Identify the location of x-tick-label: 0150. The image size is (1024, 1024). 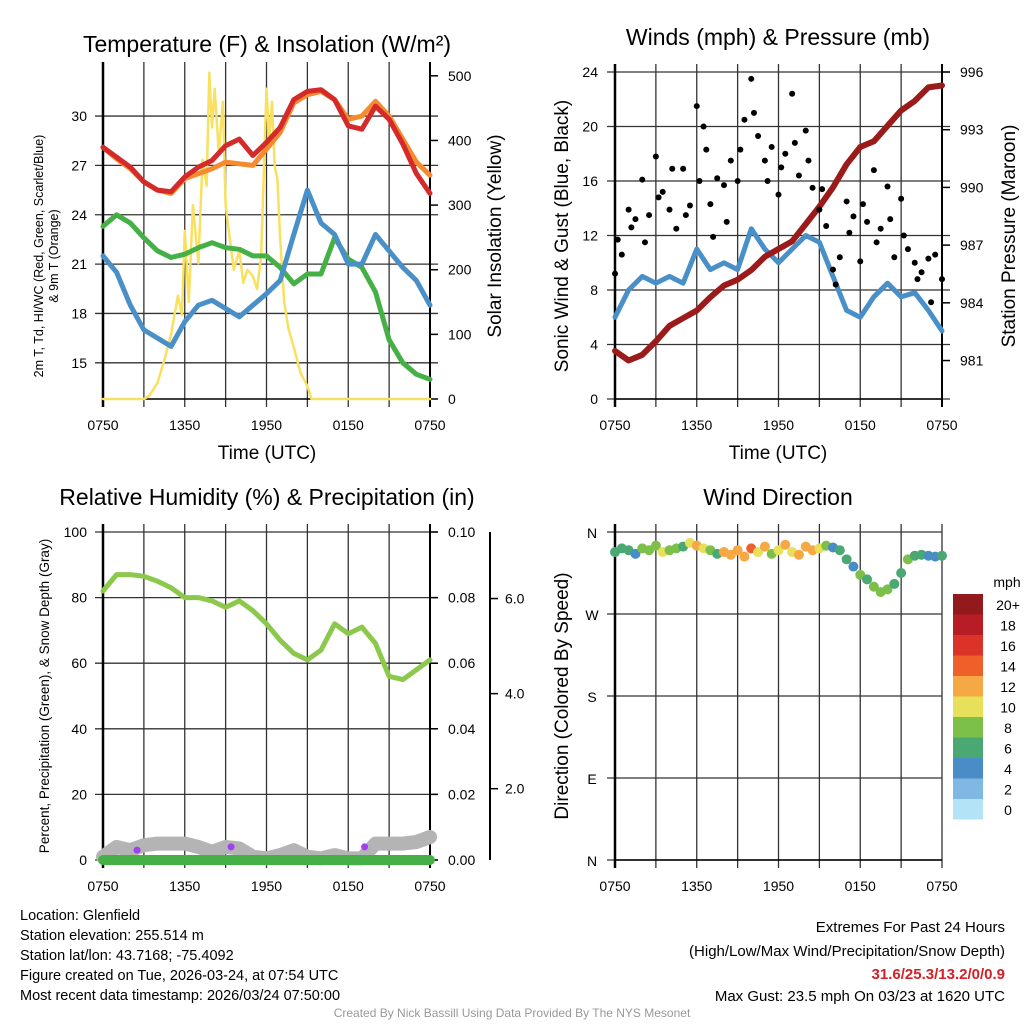
(348, 425).